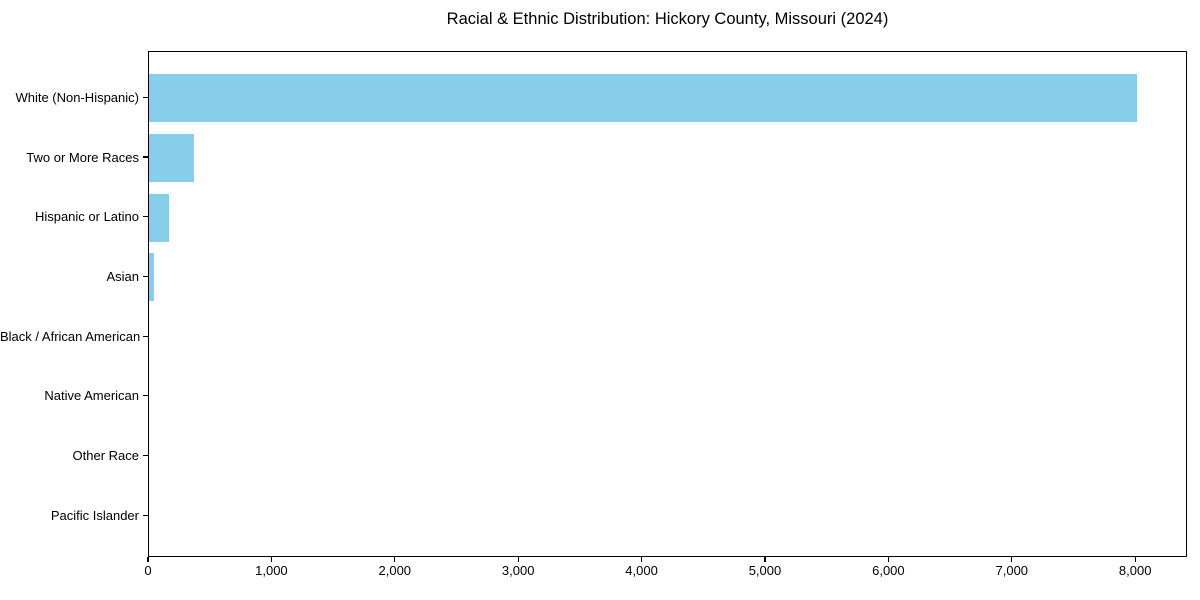 Image resolution: width=1200 pixels, height=600 pixels. What do you see at coordinates (70, 336) in the screenshot?
I see `y-tick-label: Black / African American` at bounding box center [70, 336].